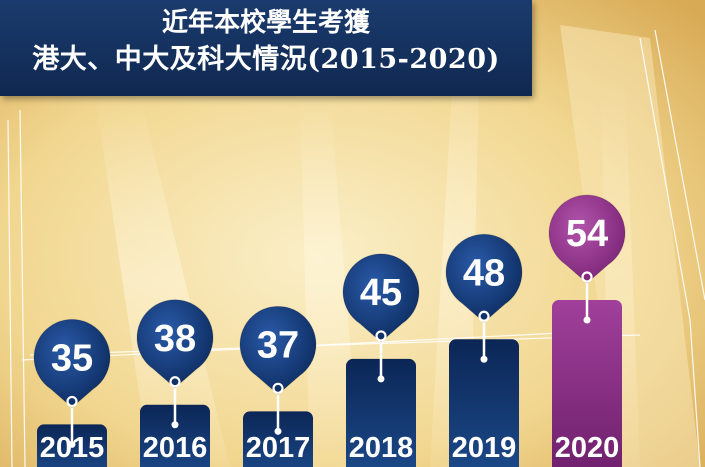 This screenshot has height=467, width=705. I want to click on pin-dot-bottom-2016, so click(175, 425).